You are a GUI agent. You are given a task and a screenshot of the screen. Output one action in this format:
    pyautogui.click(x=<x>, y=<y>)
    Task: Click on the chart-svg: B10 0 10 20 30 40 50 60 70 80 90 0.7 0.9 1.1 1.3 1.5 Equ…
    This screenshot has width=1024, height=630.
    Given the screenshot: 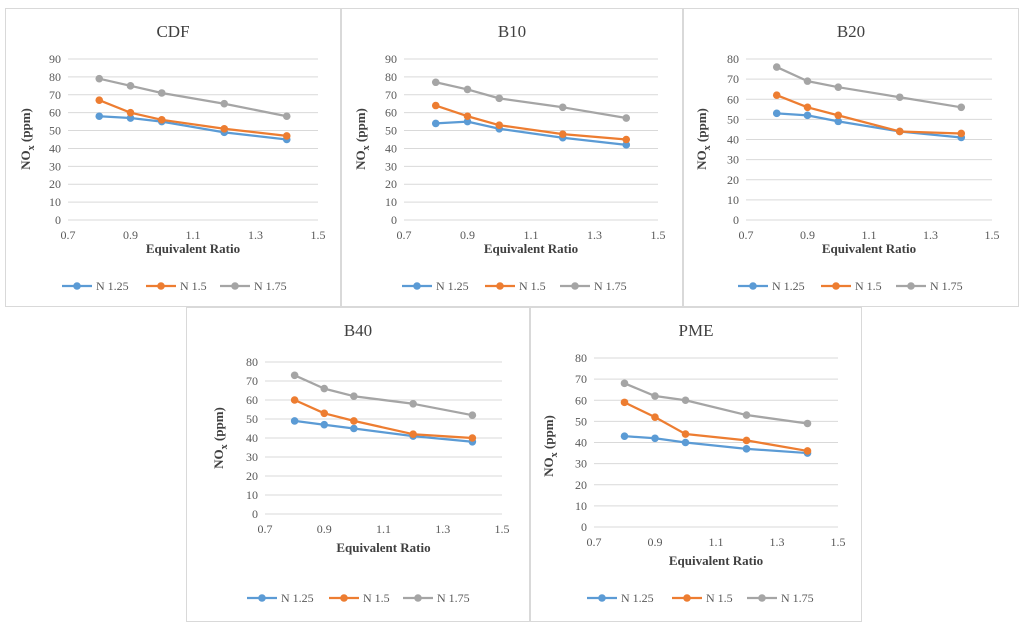 What is the action you would take?
    pyautogui.click(x=509, y=157)
    